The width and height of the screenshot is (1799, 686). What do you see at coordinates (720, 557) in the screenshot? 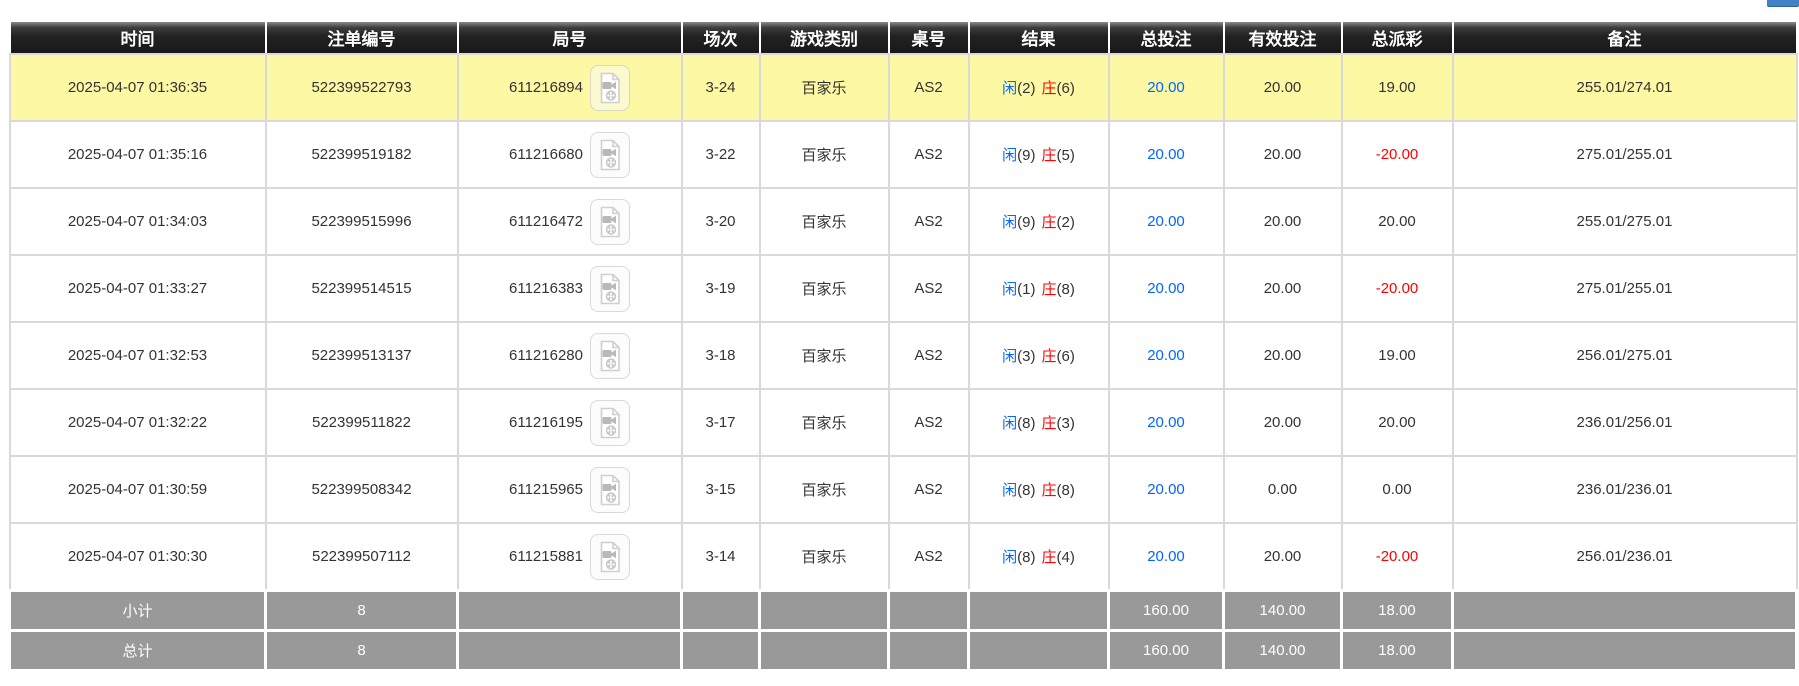
I see `session-cell: 3-14` at bounding box center [720, 557].